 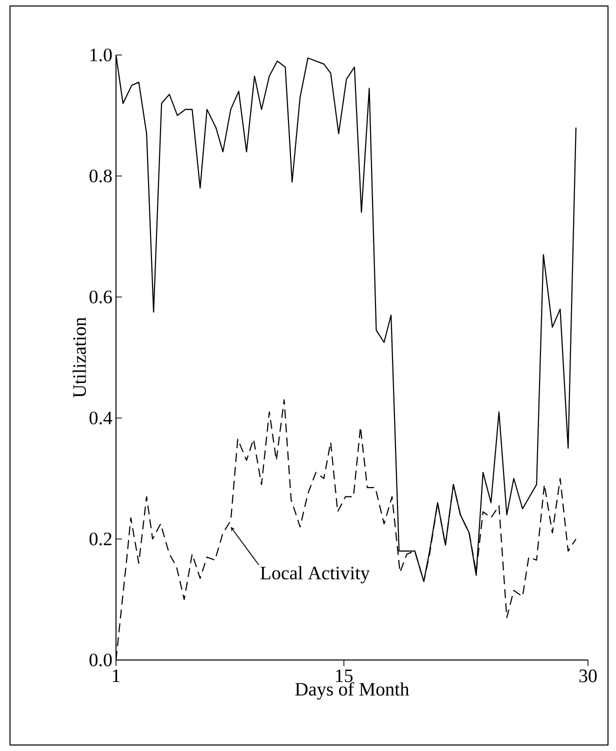 I want to click on x-tick-label: 15, so click(x=344, y=676).